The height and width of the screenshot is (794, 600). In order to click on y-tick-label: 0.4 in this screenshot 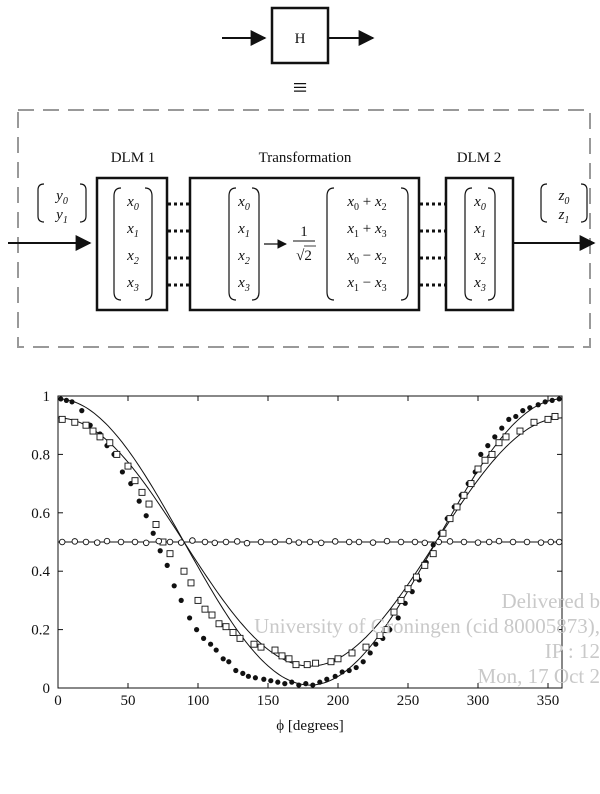, I will do `click(40, 572)`.